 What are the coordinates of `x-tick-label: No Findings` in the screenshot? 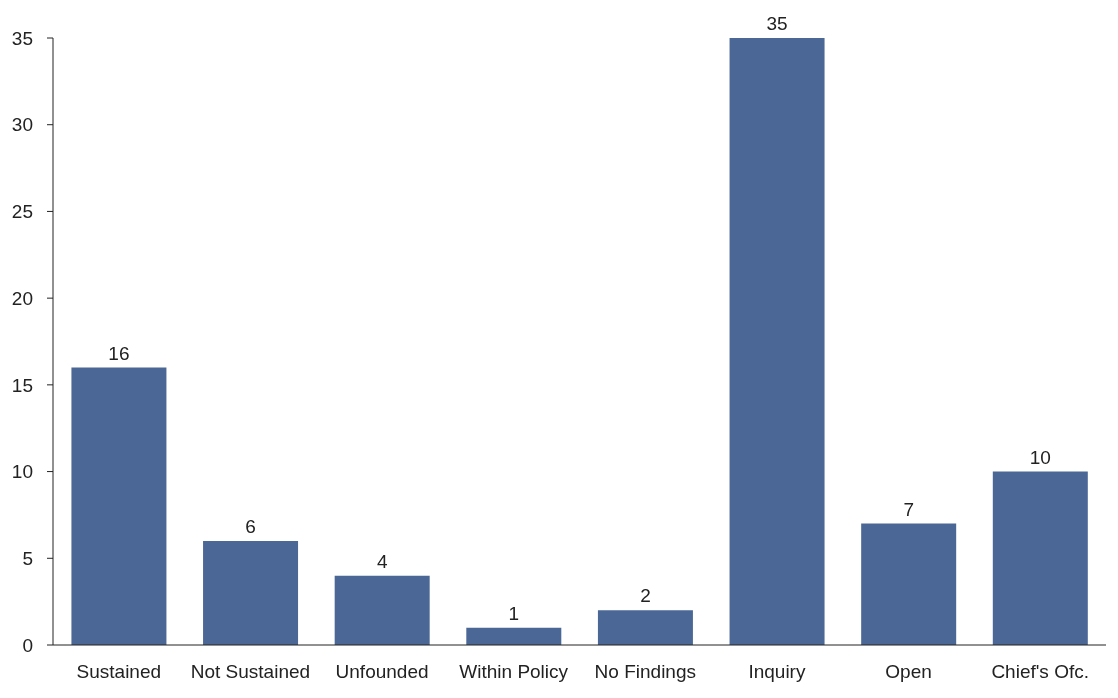 It's located at (645, 672).